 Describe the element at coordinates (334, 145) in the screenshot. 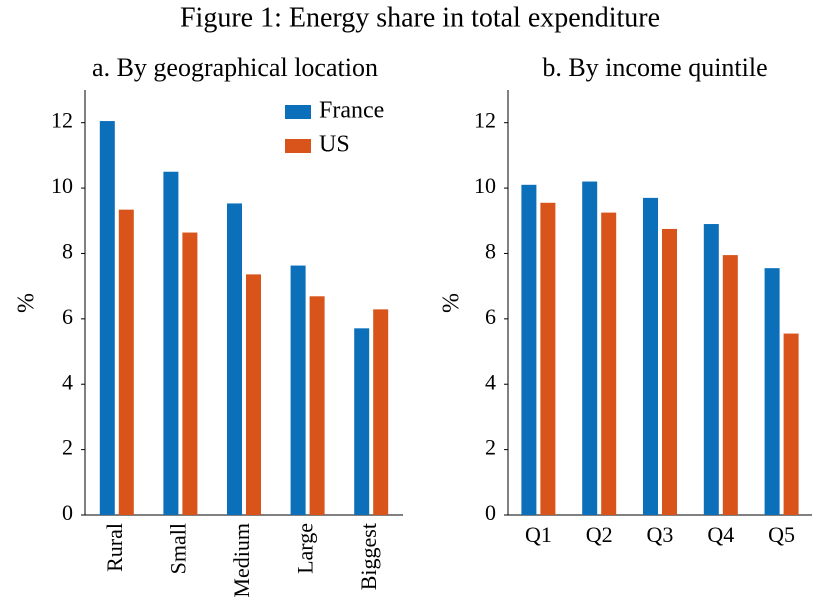

I see `legend-label: US` at that location.